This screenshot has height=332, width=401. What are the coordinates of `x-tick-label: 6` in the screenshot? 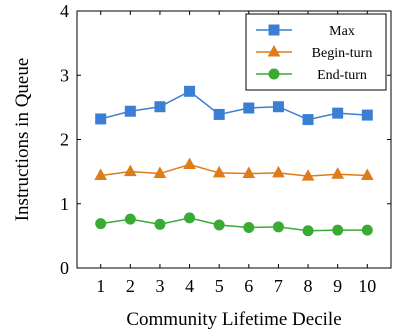 It's located at (248, 286).